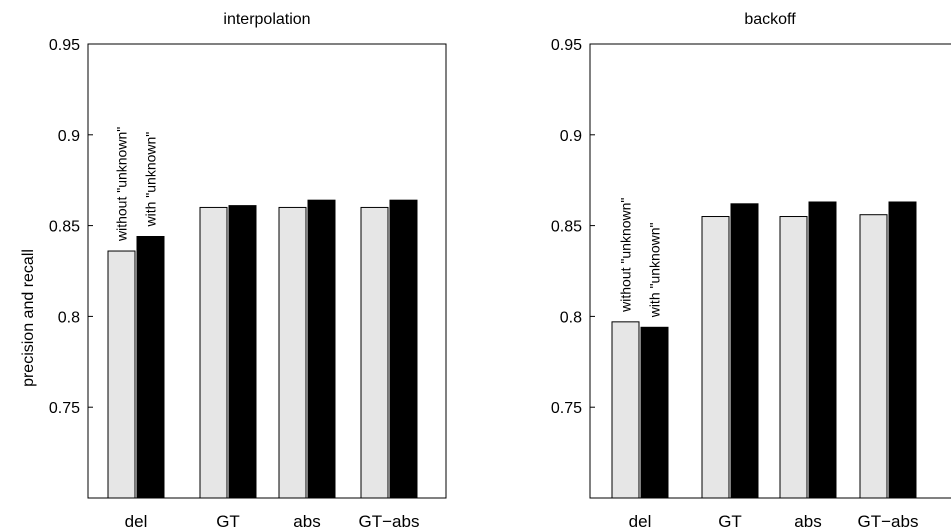 Image resolution: width=951 pixels, height=531 pixels. Describe the element at coordinates (28, 318) in the screenshot. I see `y-axis-label: precision and recall` at that location.